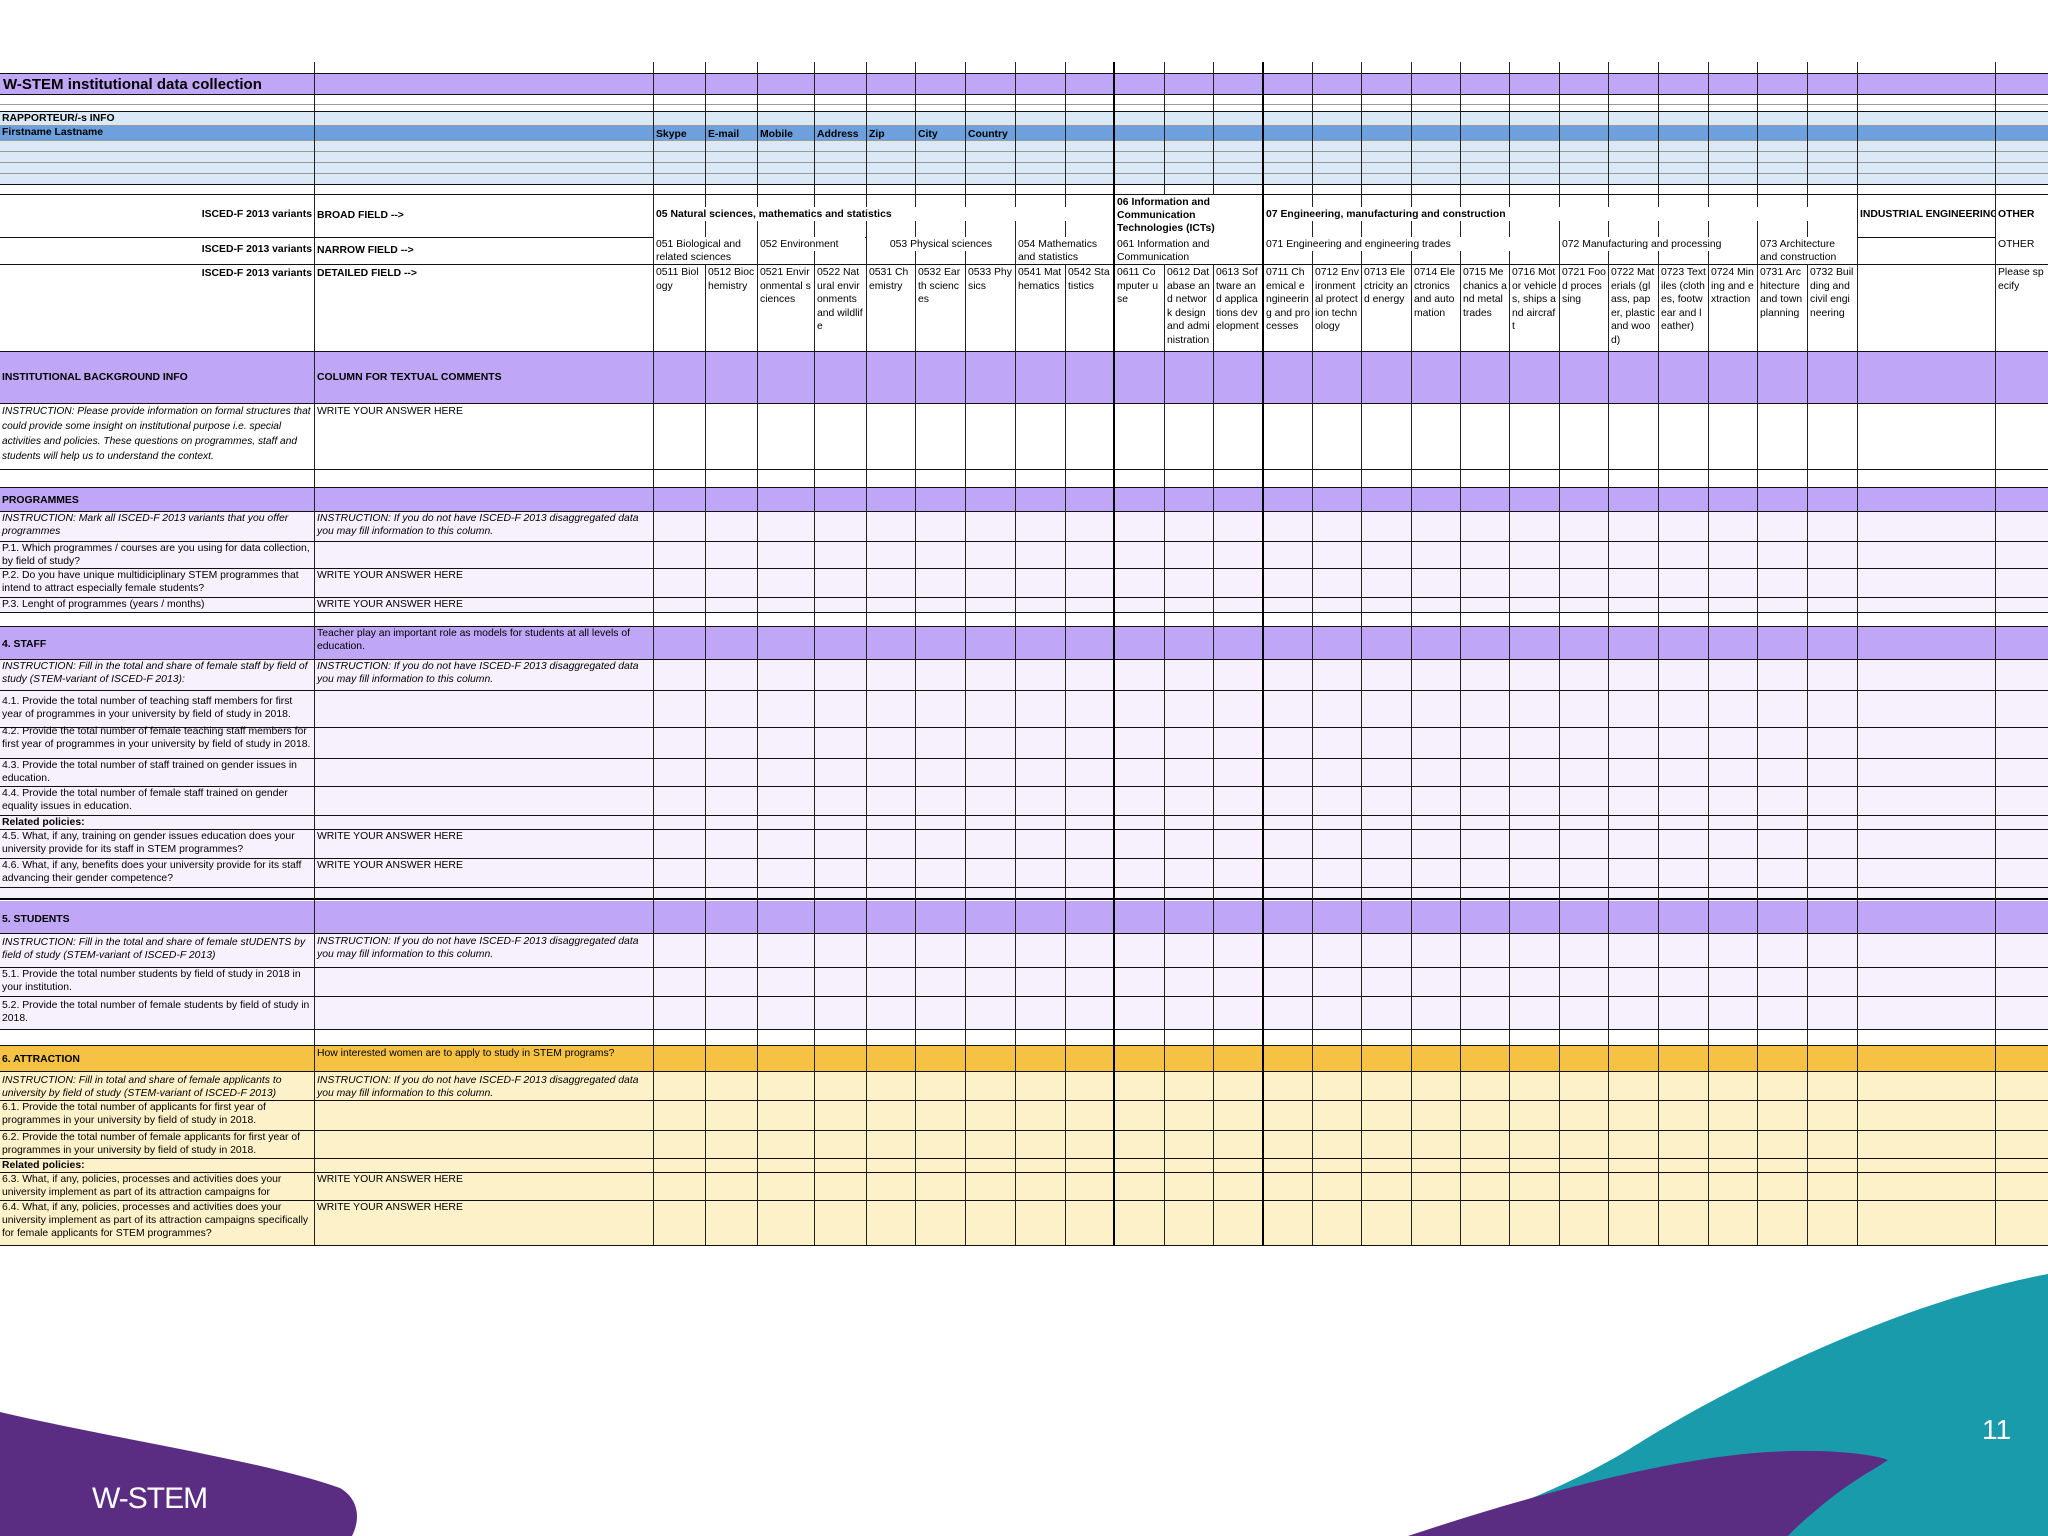 The height and width of the screenshot is (1536, 2048). What do you see at coordinates (1024, 499) in the screenshot?
I see `programmes-band` at bounding box center [1024, 499].